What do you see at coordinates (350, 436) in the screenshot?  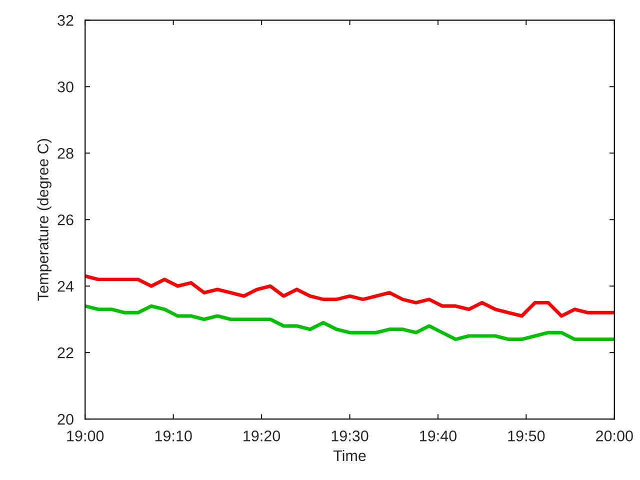 I see `x-tick-label: 19:30` at bounding box center [350, 436].